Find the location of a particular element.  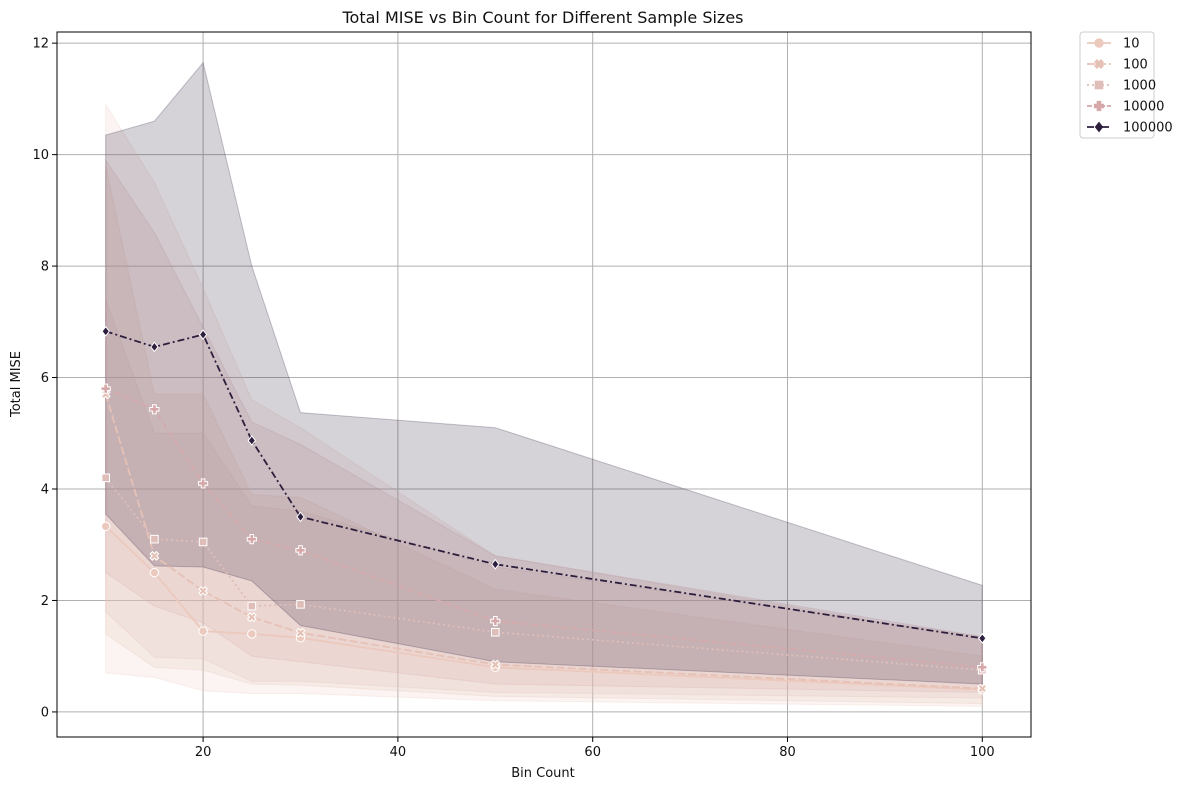

x-tick-label: 100 is located at coordinates (982, 752).